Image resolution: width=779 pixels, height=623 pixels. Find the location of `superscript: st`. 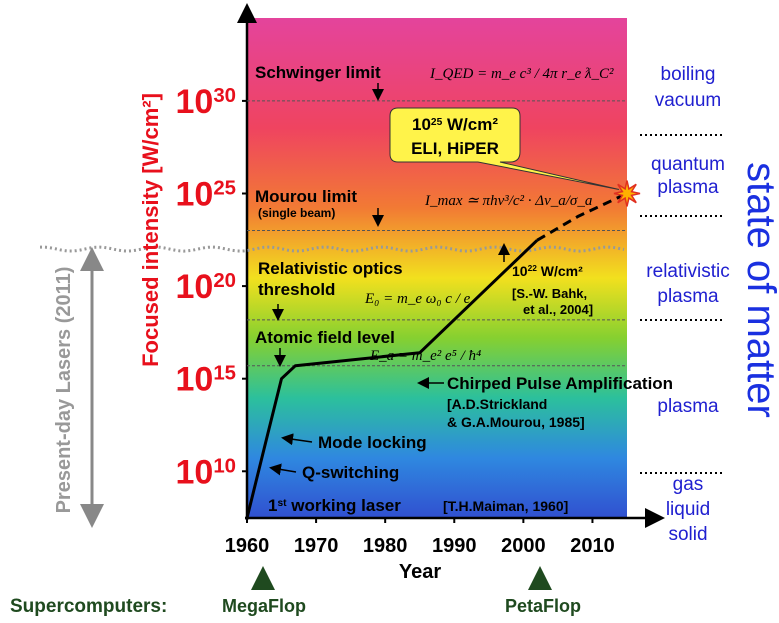

superscript: st is located at coordinates (282, 503).